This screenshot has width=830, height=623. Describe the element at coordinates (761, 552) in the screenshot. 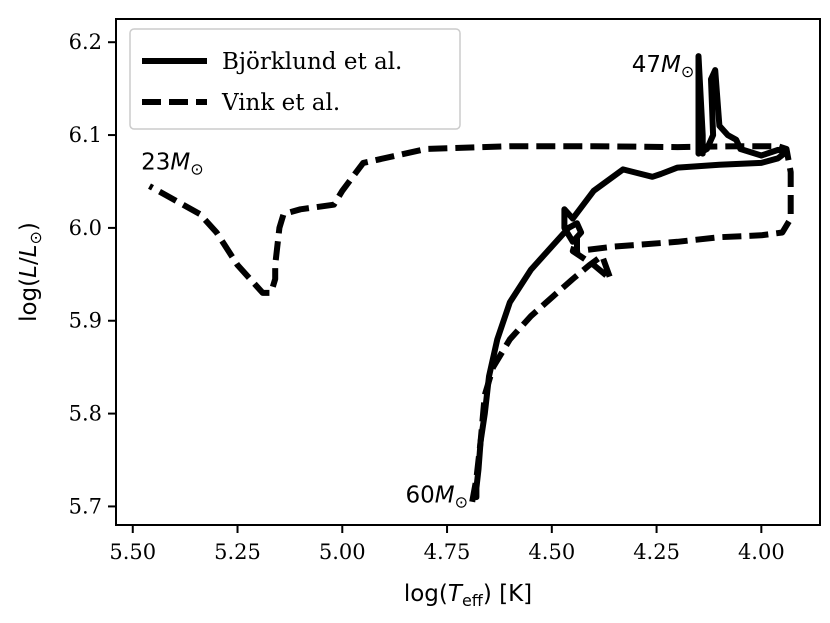

I see `x-tick-label: 4.00` at that location.